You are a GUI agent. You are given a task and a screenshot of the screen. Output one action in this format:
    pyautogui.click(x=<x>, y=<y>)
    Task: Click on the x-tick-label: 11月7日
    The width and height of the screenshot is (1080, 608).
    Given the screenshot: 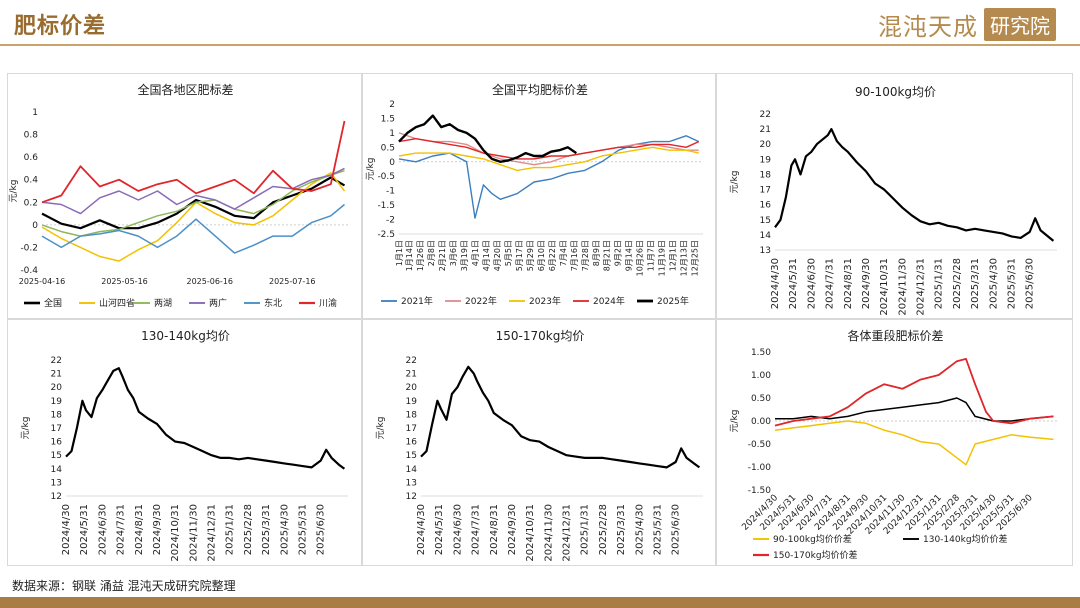 What is the action you would take?
    pyautogui.click(x=651, y=255)
    